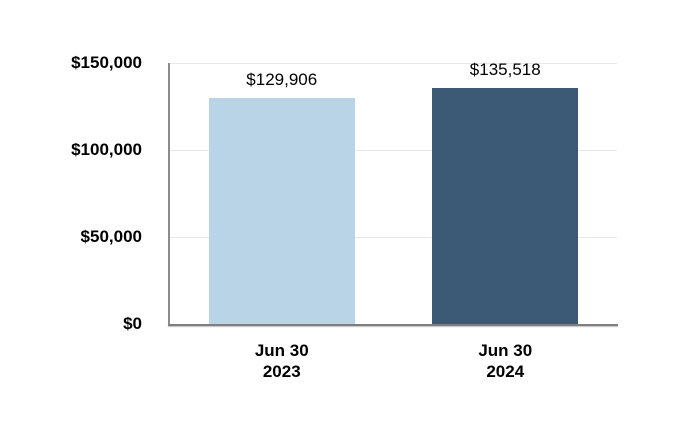  Describe the element at coordinates (106, 149) in the screenshot. I see `y-tick-label: $100,000` at that location.